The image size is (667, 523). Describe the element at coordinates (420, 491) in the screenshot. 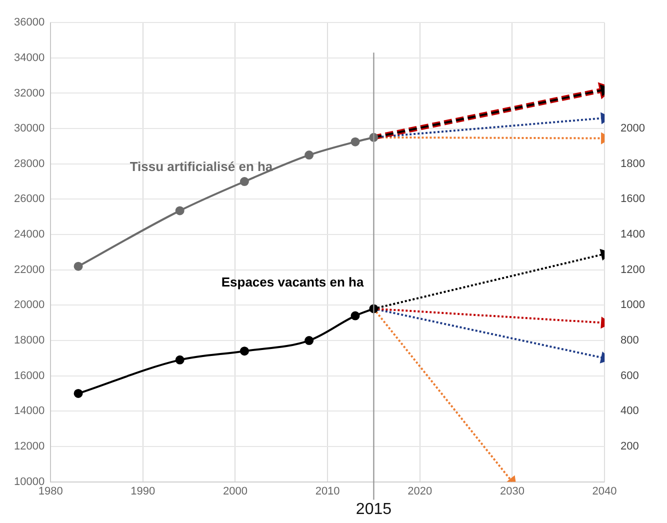

I see `x-tick-label: 2020` at that location.